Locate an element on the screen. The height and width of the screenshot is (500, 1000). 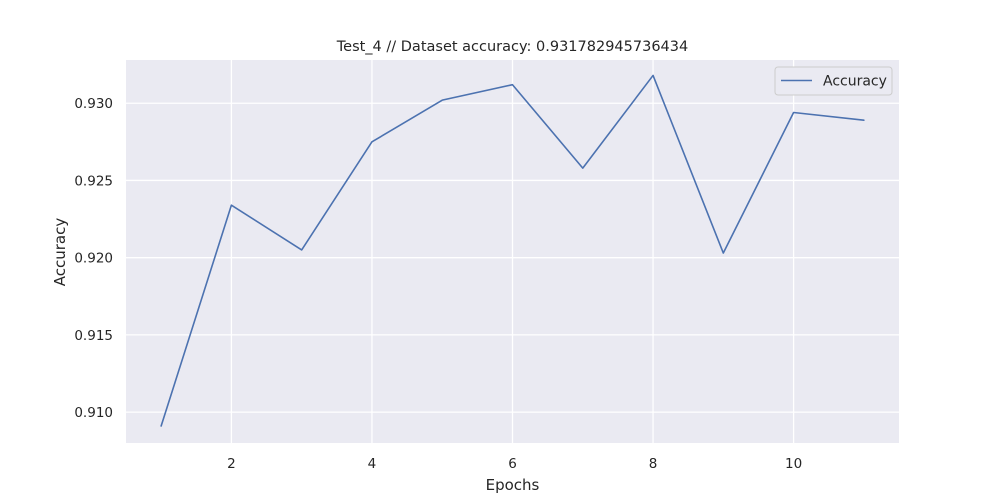
x-axis-ticks: 2 4 6 8 10 is located at coordinates (514, 464).